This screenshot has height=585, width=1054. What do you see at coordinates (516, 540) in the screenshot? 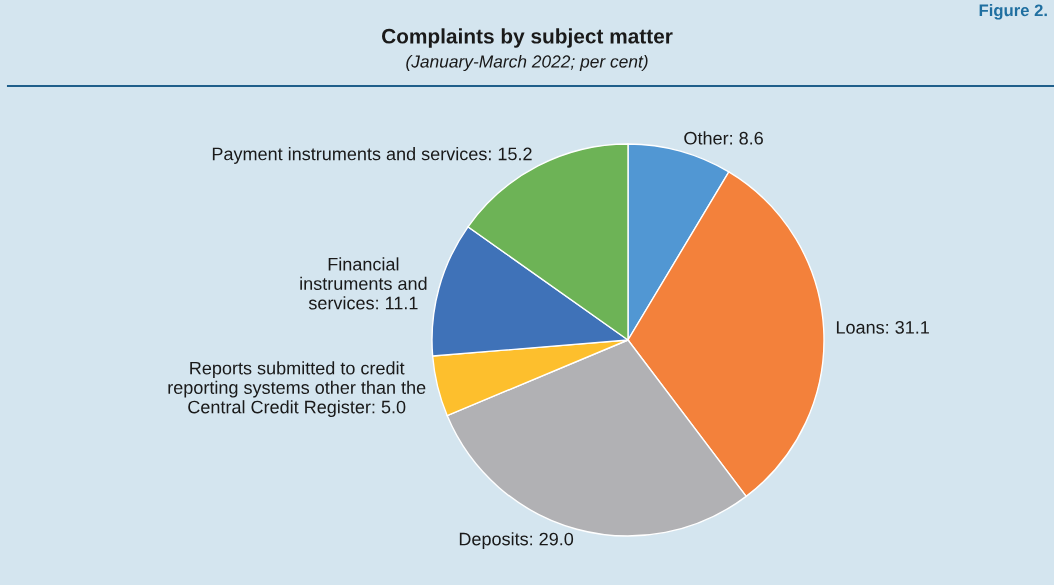
I see `slice-label: Deposits: 29.0` at bounding box center [516, 540].